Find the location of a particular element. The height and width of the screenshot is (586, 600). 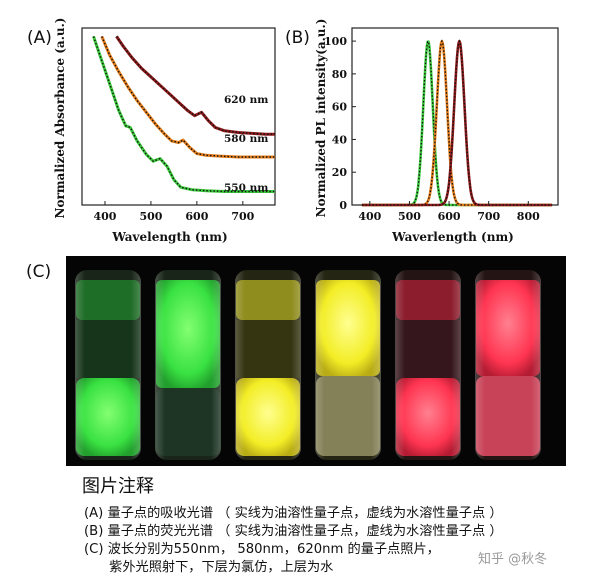

pl-y-tick-label: 100 is located at coordinates (335, 41).